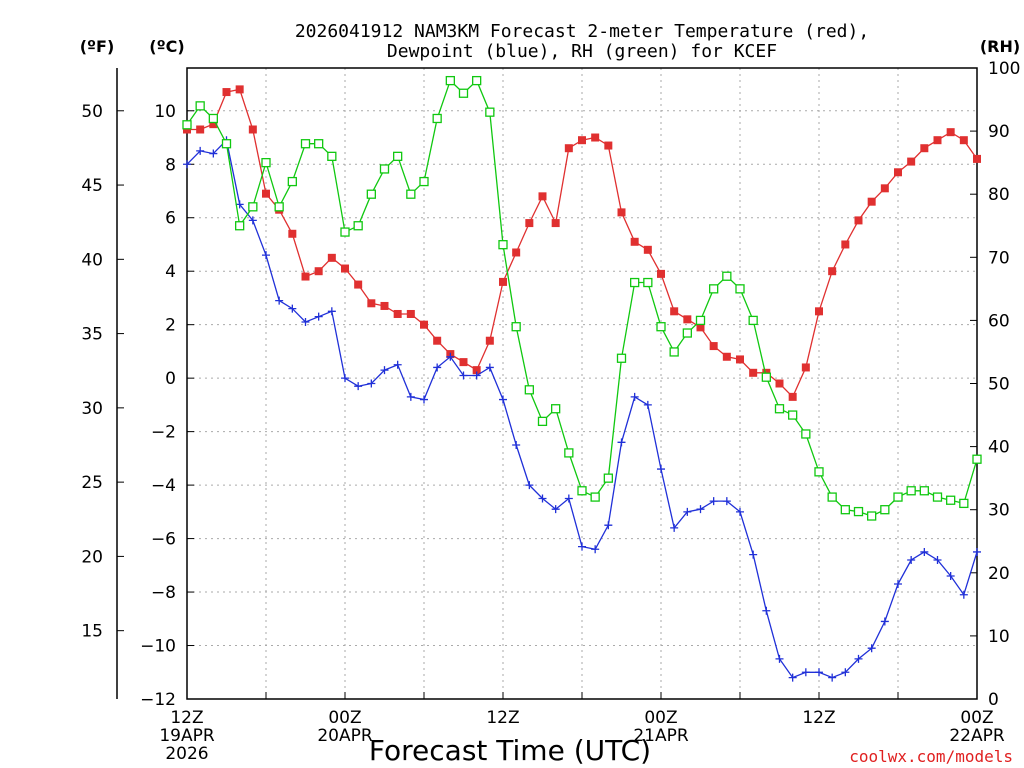 Image resolution: width=1024 pixels, height=768 pixels. Describe the element at coordinates (1004, 69) in the screenshot. I see `rh-tick-label: 100` at that location.